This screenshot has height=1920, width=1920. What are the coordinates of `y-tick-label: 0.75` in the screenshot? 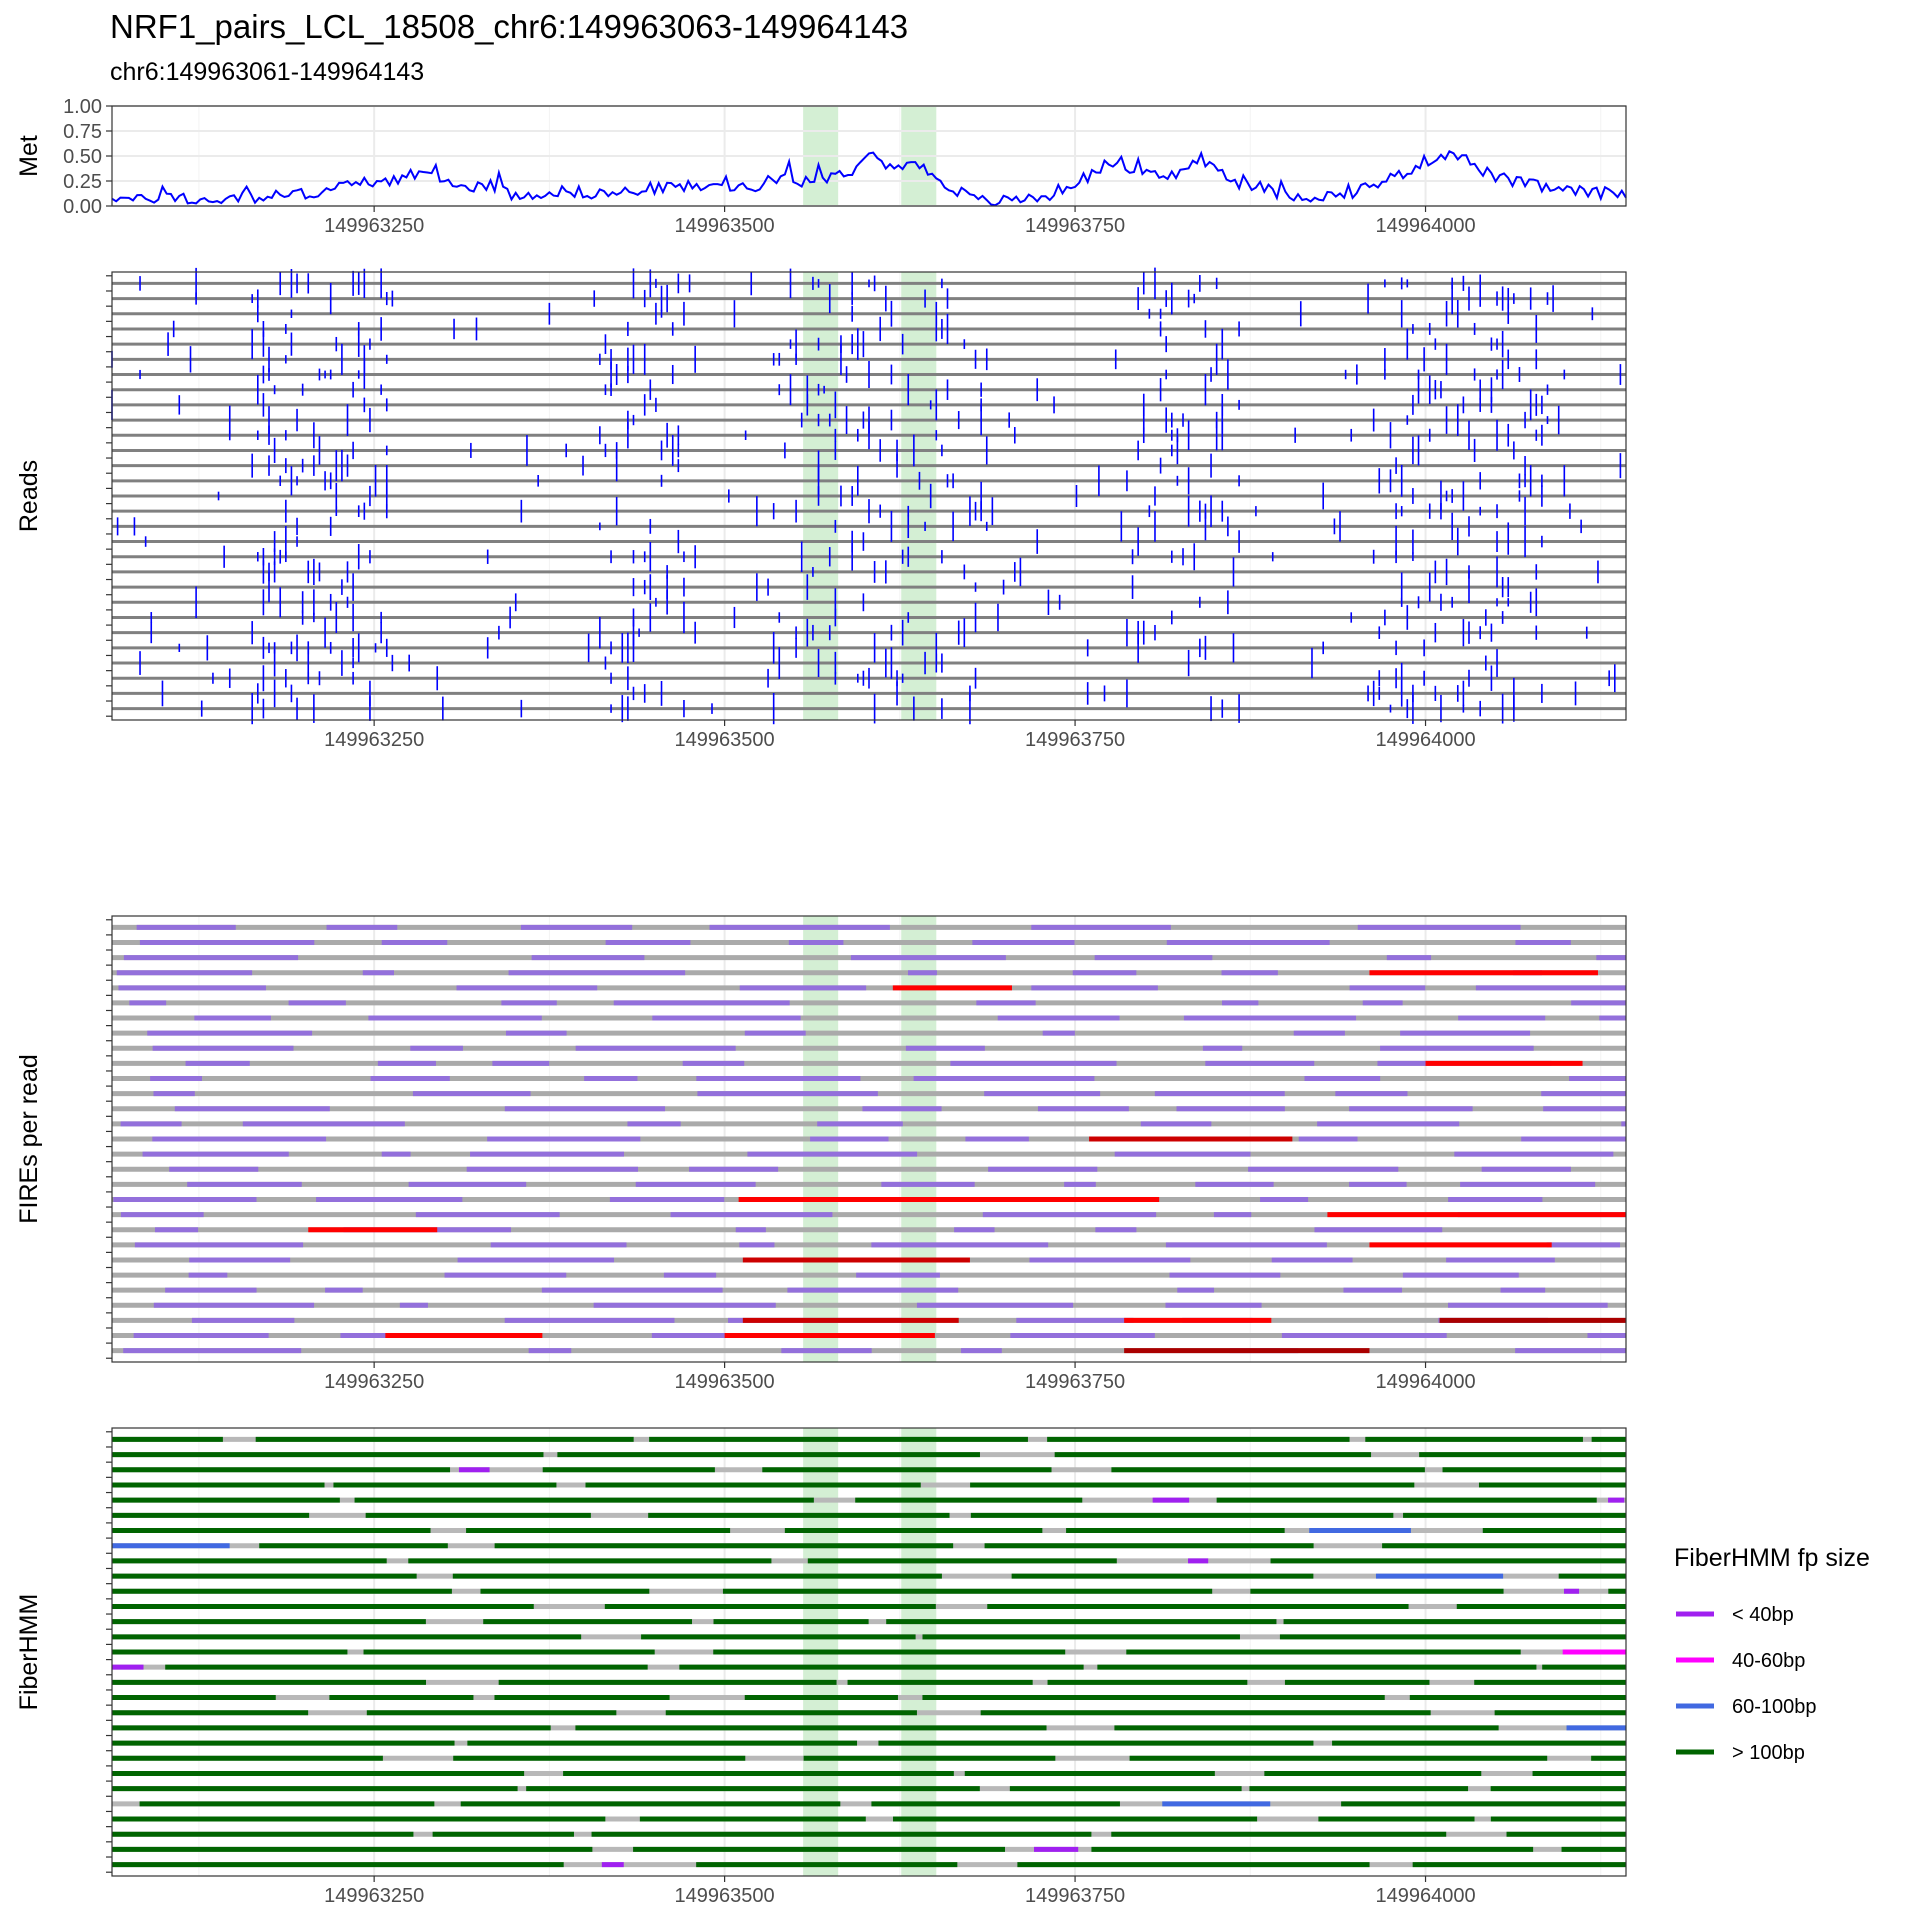 It's located at (82, 132).